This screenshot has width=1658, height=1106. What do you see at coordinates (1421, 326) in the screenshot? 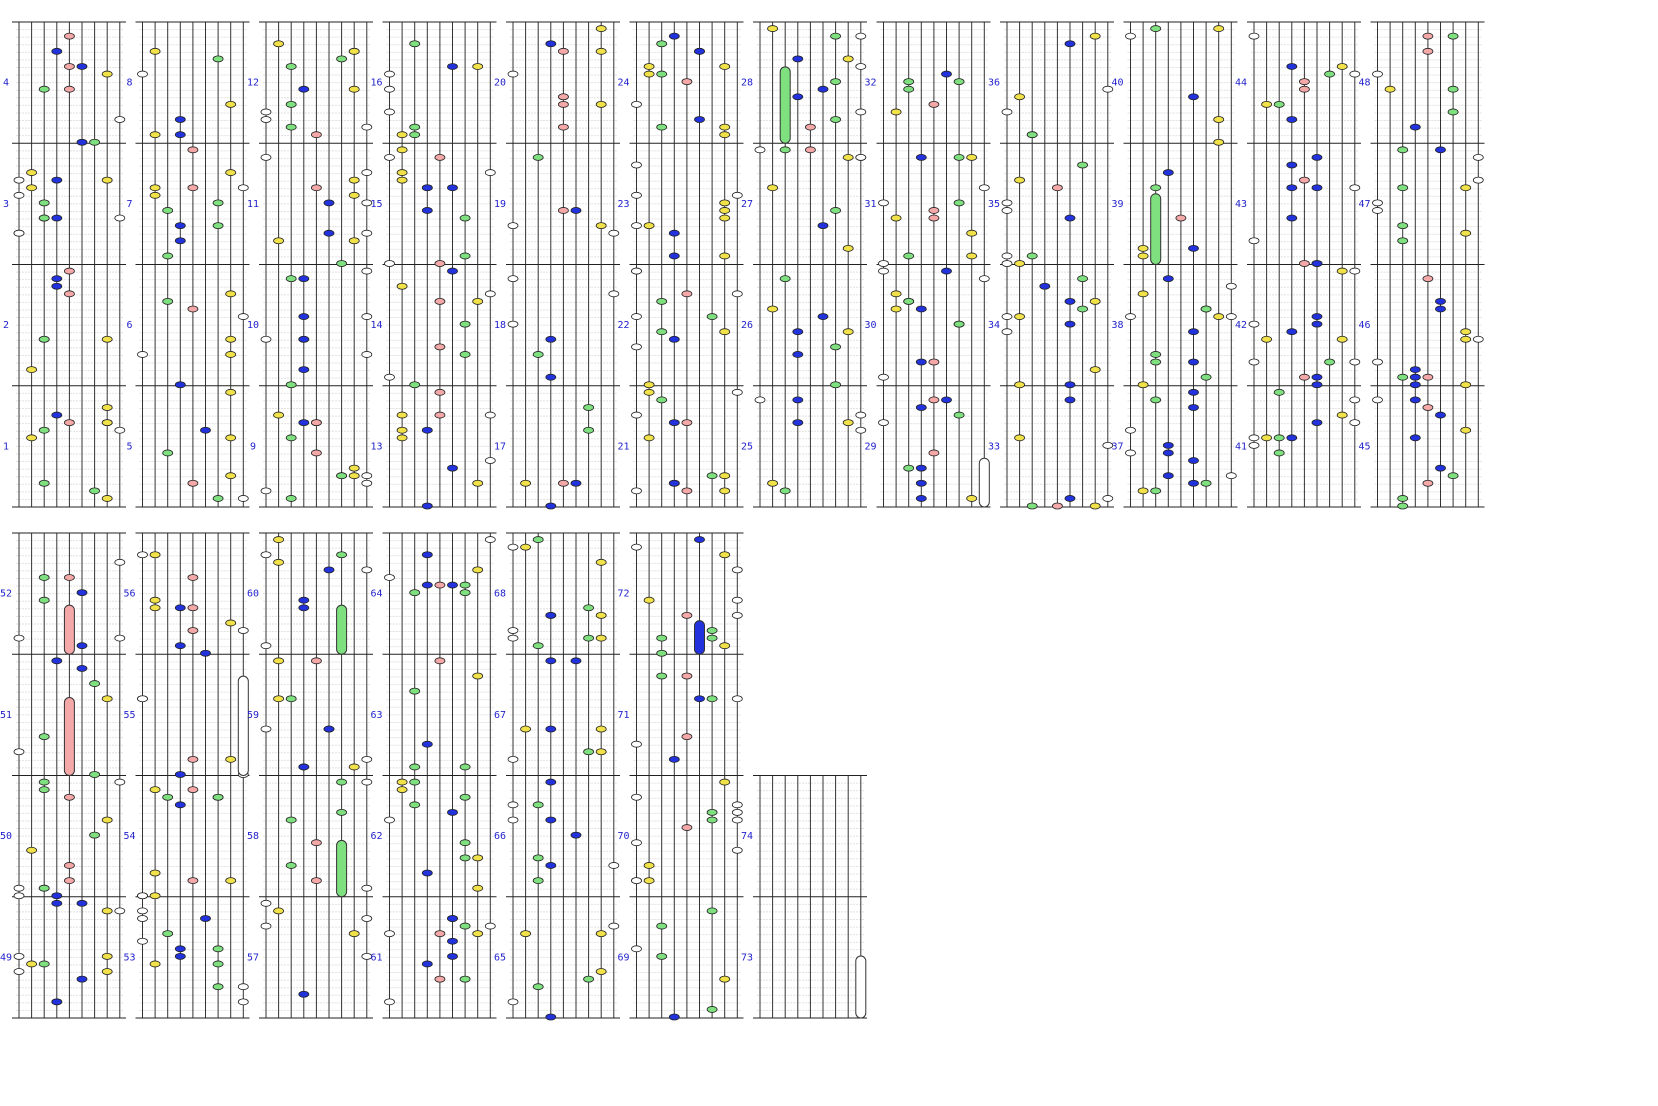
I see `measure: 46` at bounding box center [1421, 326].